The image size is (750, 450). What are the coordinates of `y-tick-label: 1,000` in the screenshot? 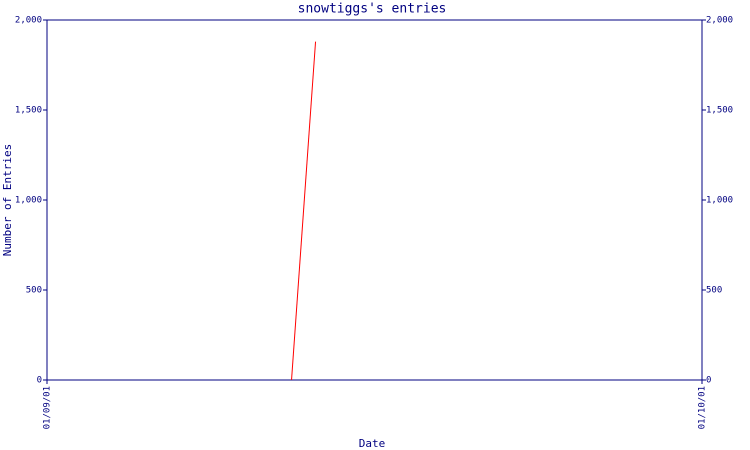 It's located at (28, 201).